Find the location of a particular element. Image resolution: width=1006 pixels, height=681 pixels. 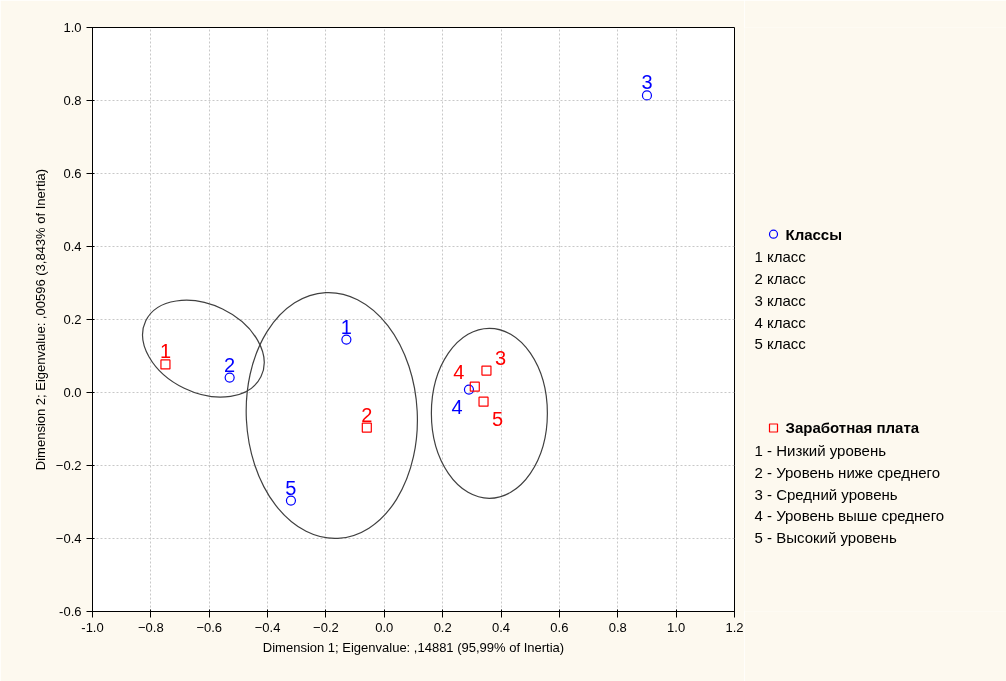

x-axis-title: Dimension 1; Eigenvalue: ,14881 (95,99% of Inertia) is located at coordinates (413, 647).